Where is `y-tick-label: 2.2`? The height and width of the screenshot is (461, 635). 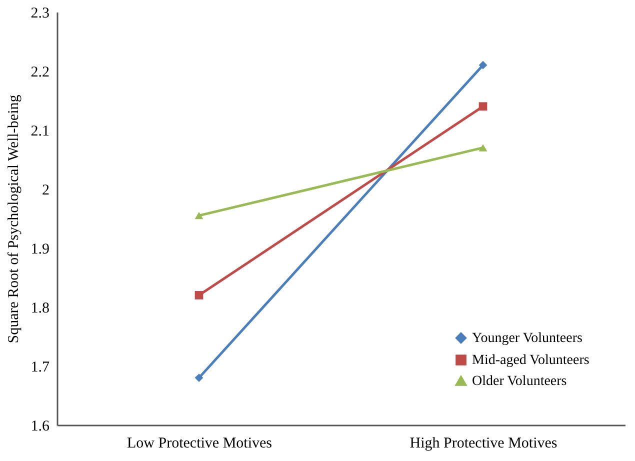
y-tick-label: 2.2 is located at coordinates (40, 72).